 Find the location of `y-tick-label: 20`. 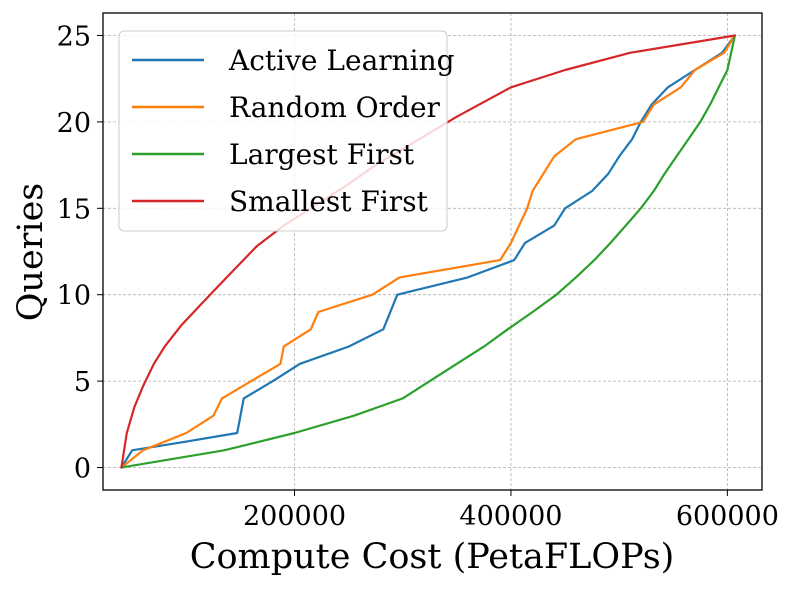

y-tick-label: 20 is located at coordinates (74, 123).